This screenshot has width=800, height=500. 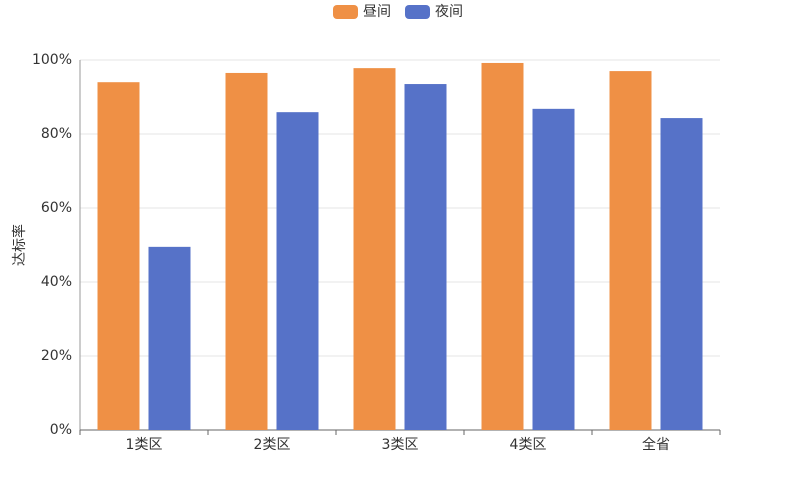 I want to click on y-tick-label: 60%, so click(x=56, y=208).